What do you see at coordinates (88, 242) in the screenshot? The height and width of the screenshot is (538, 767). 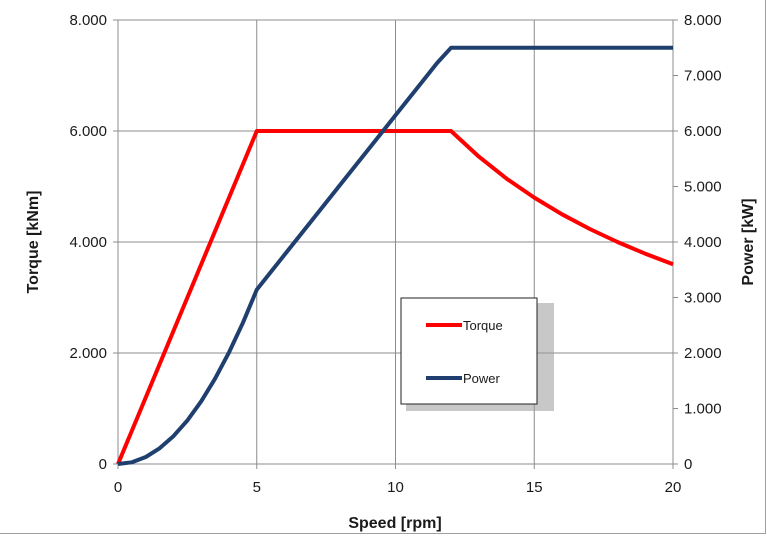 I see `y-left-tick-label: 4.000` at bounding box center [88, 242].